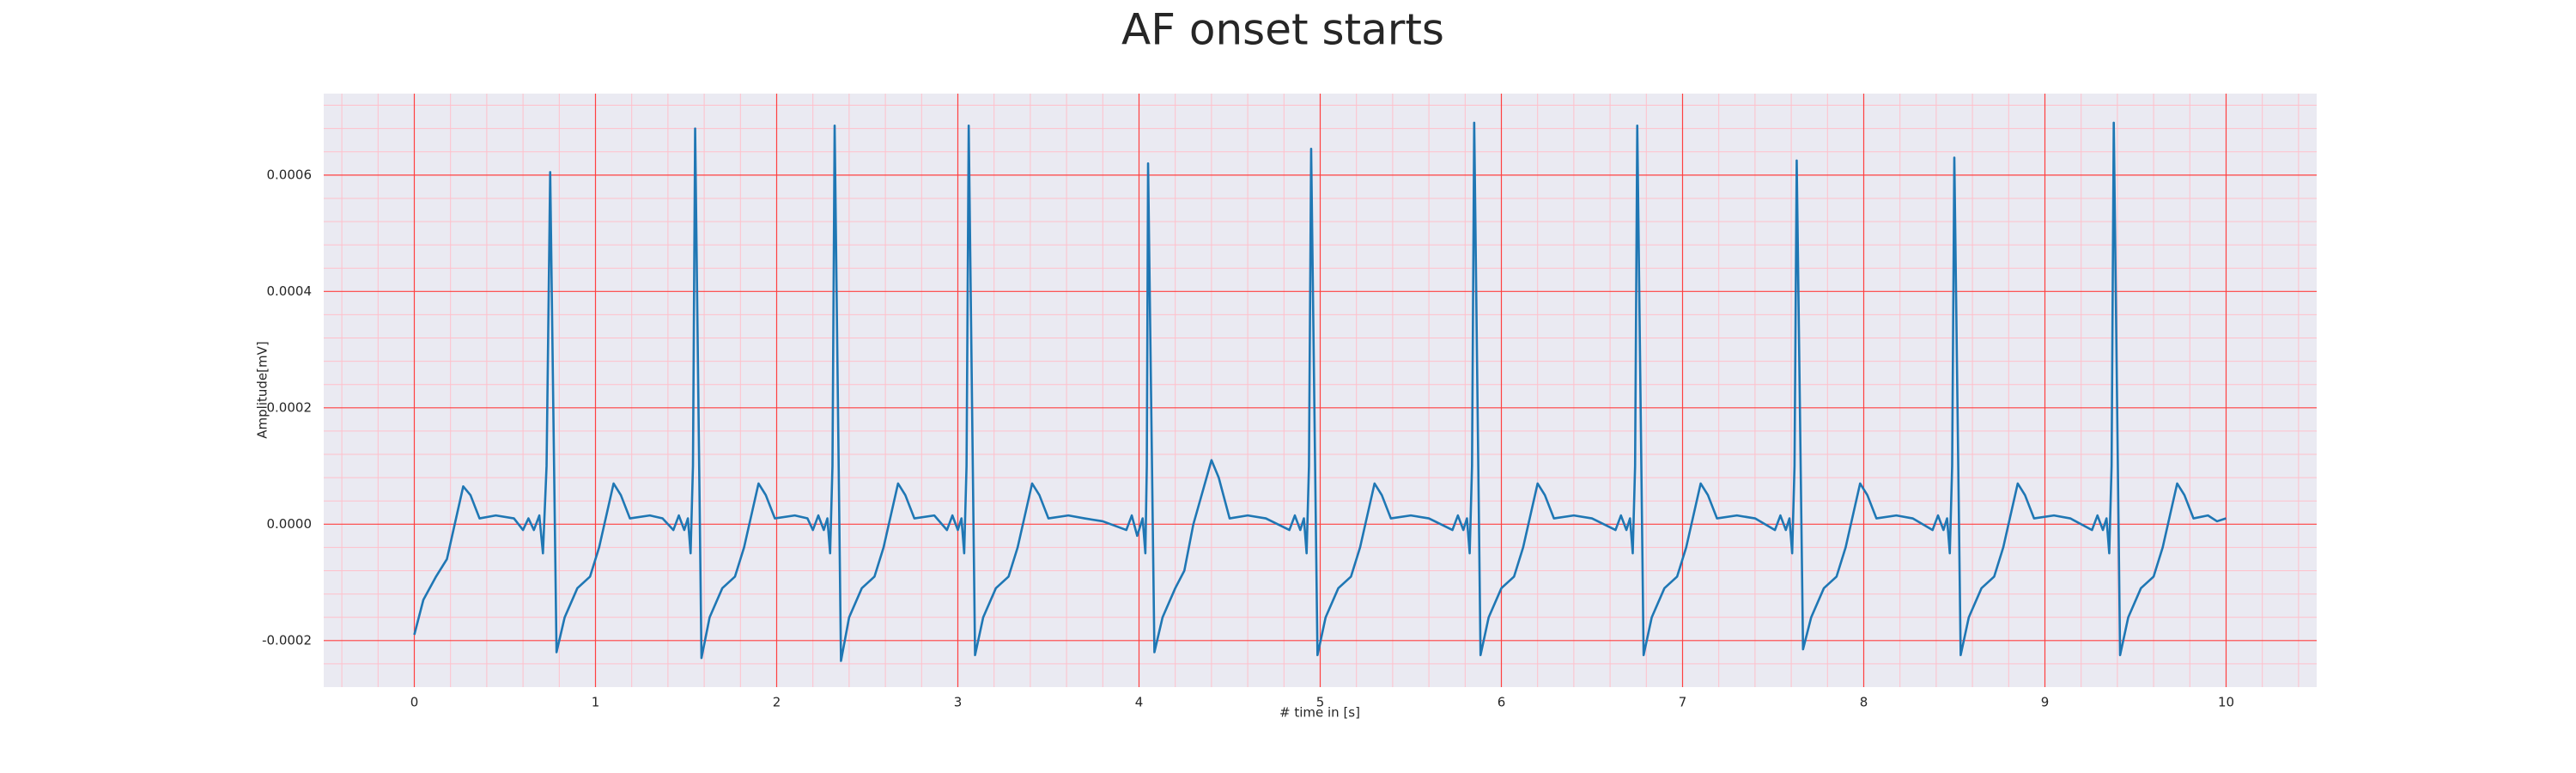 The image size is (2576, 773). What do you see at coordinates (958, 702) in the screenshot?
I see `x-tick-label: 3` at bounding box center [958, 702].